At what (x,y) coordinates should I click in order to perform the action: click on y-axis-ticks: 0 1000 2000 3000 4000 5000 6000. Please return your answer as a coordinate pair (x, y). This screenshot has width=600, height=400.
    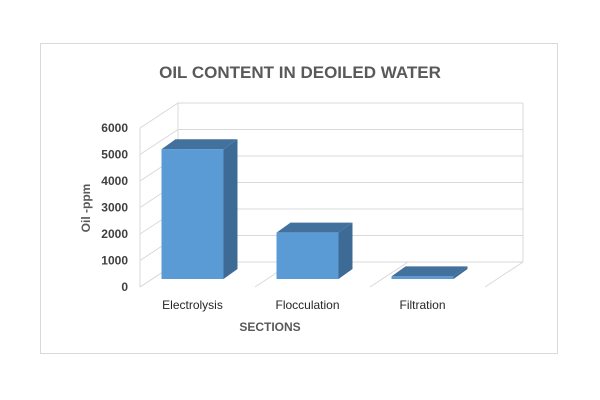
    Looking at the image, I should click on (114, 207).